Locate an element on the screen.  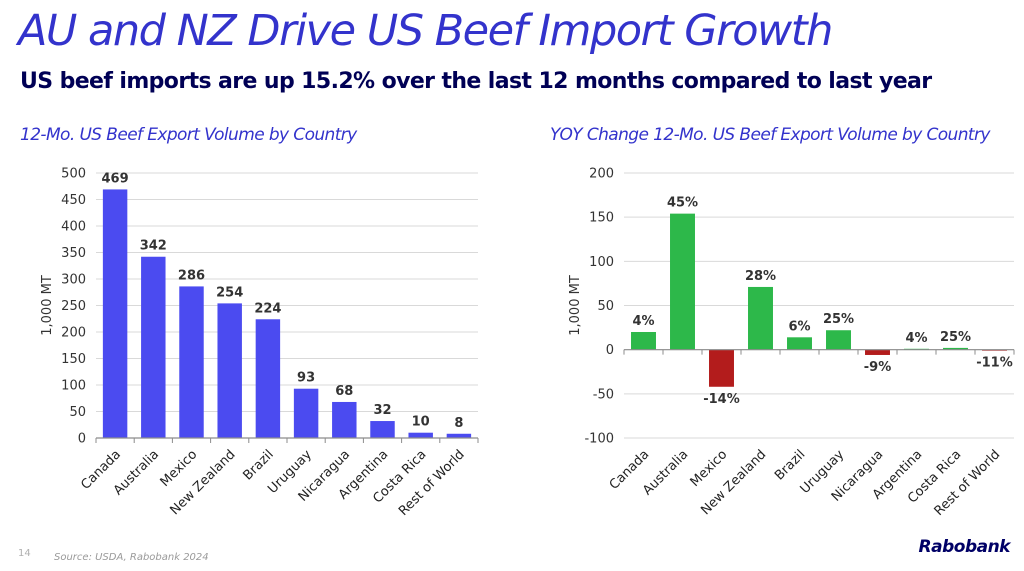
volume-data-label: 10 is located at coordinates (421, 422).